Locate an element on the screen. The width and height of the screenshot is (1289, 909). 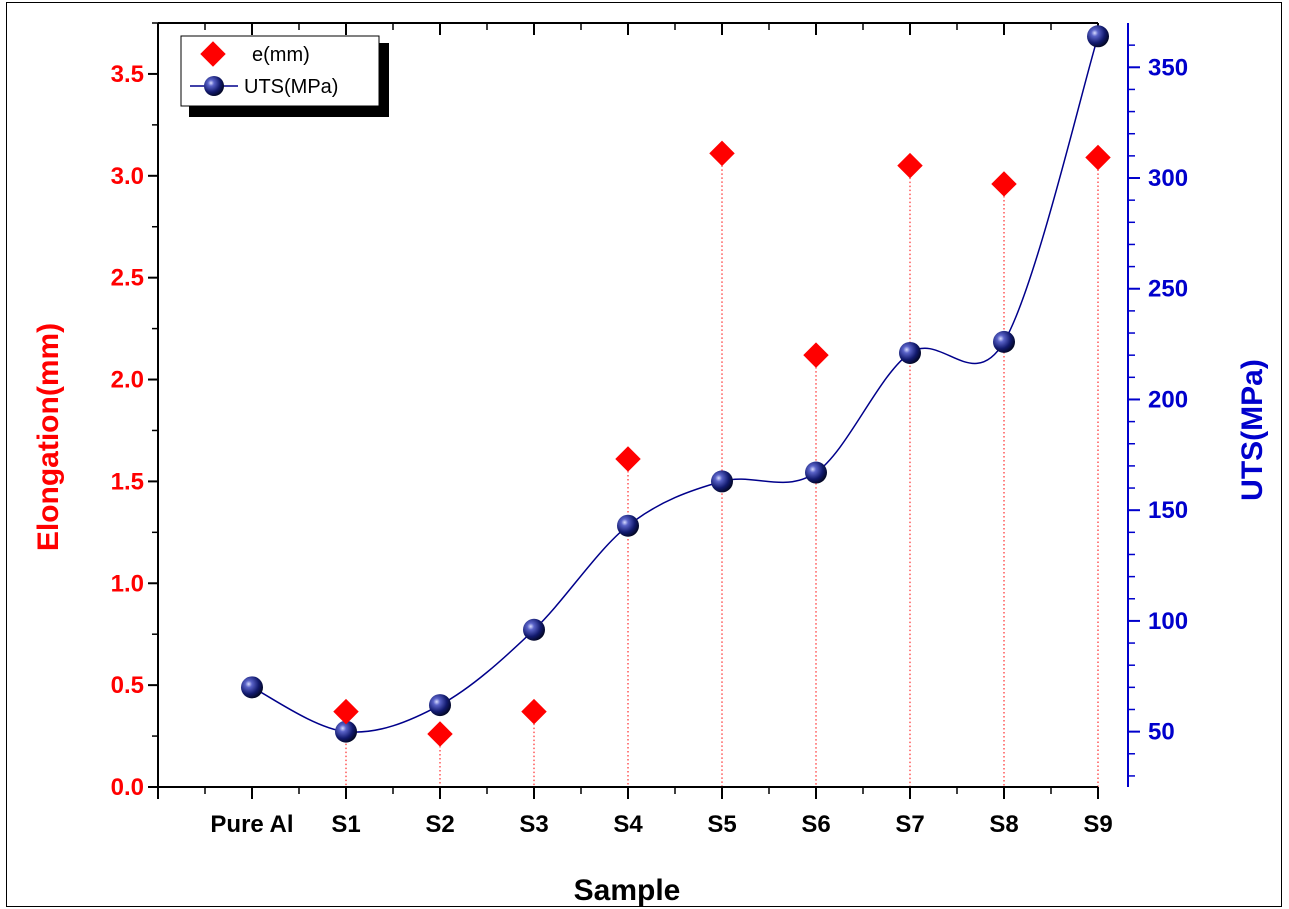
x-tick-label: S6 is located at coordinates (815, 824).